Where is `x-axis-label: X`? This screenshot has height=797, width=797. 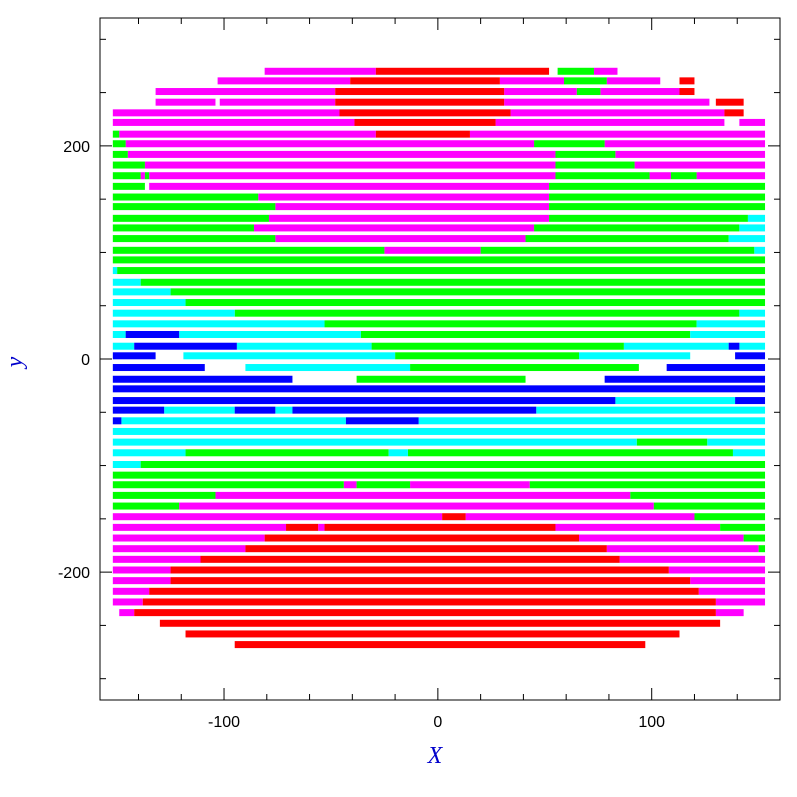 x-axis-label: X is located at coordinates (435, 756).